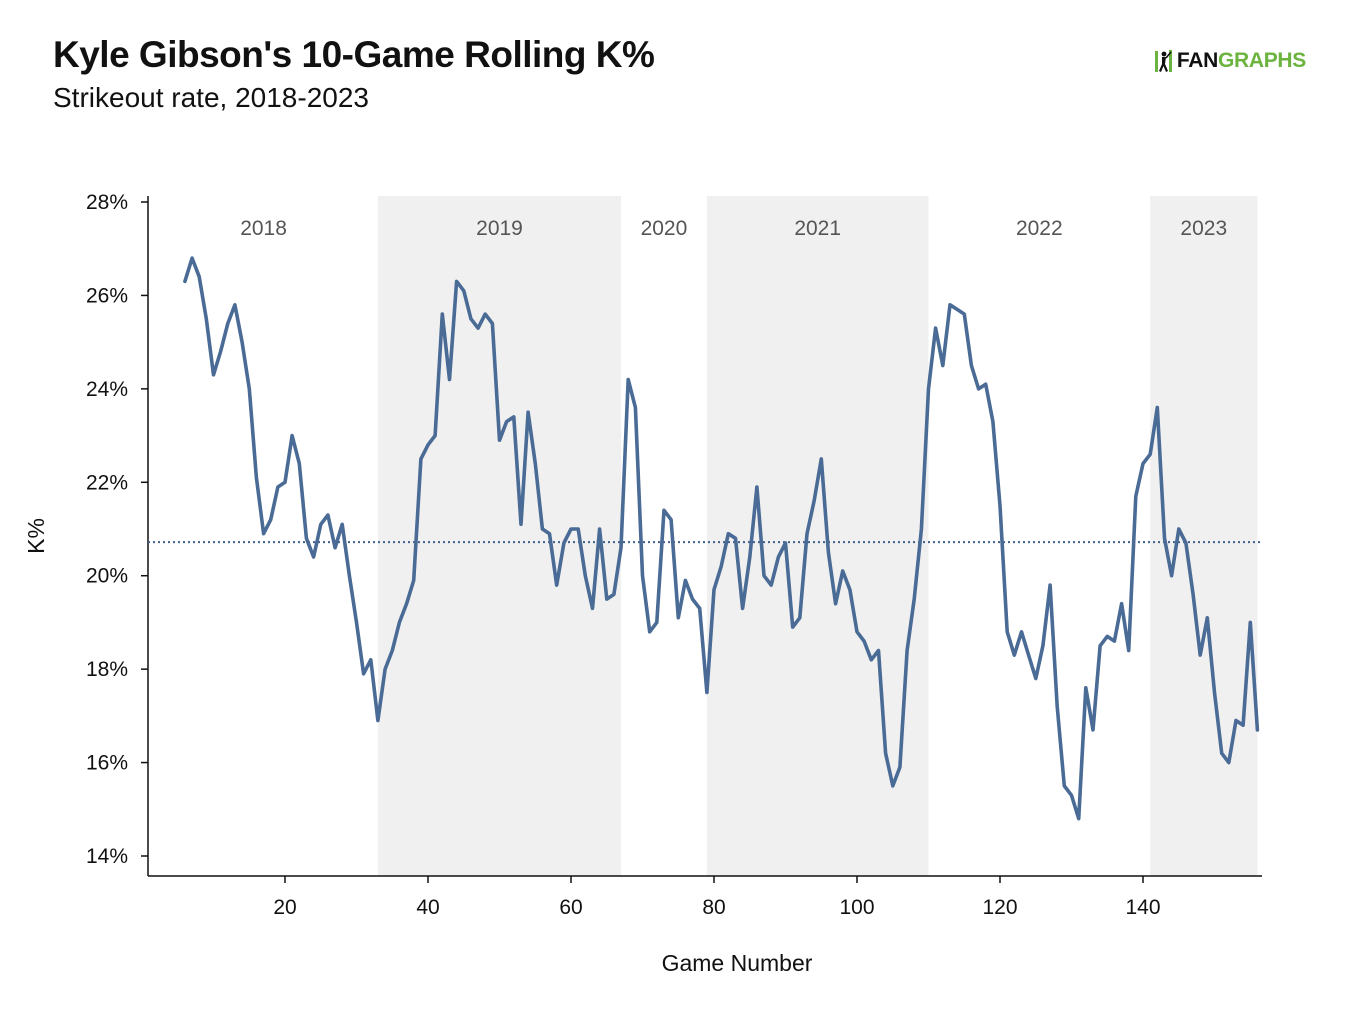  Describe the element at coordinates (263, 228) in the screenshot. I see `season-label-2018: 2018` at that location.